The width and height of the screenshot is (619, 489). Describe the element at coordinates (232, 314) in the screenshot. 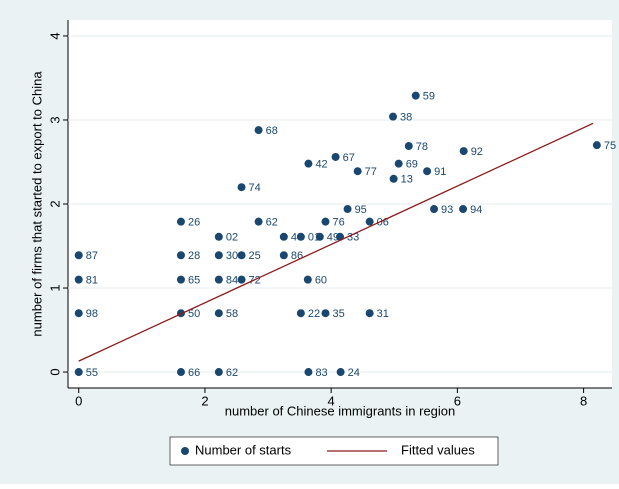

I see `point-label: 58` at that location.